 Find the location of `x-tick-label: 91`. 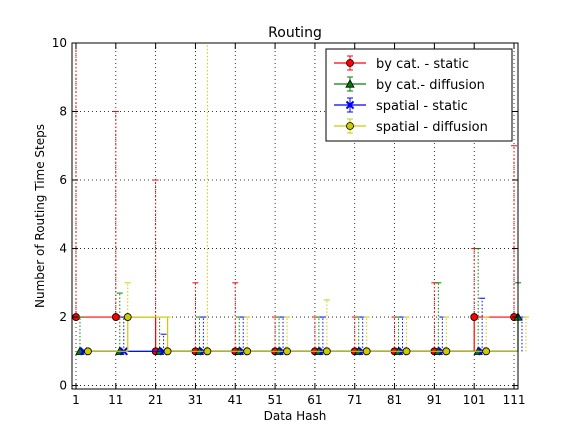

x-tick-label: 91 is located at coordinates (434, 400).